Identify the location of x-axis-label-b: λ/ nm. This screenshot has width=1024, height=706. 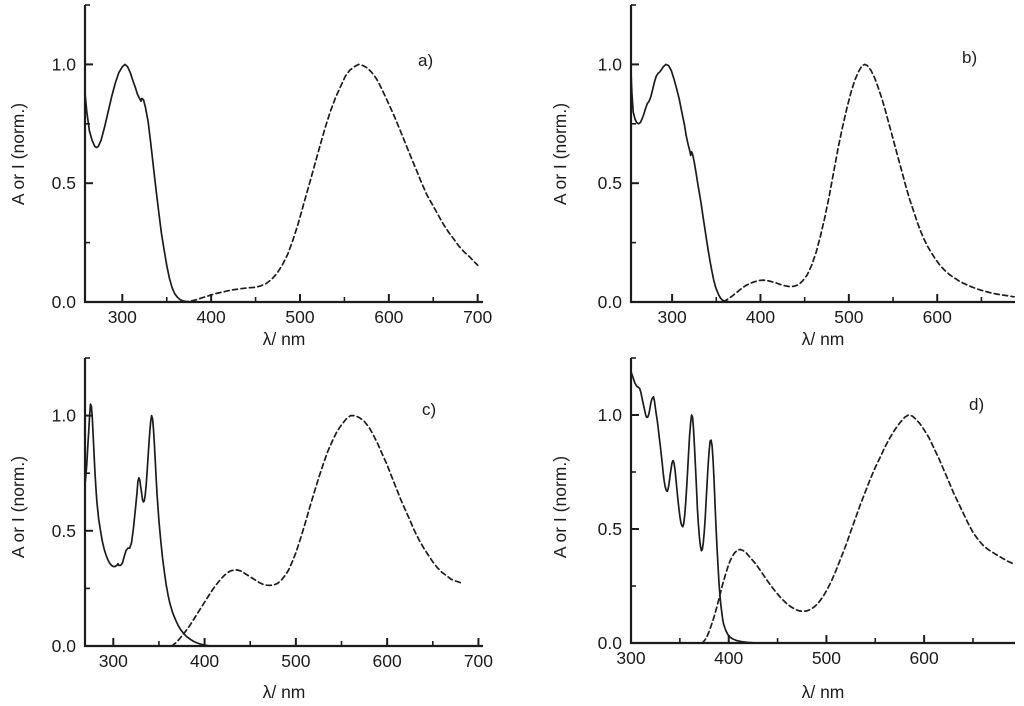
(823, 339).